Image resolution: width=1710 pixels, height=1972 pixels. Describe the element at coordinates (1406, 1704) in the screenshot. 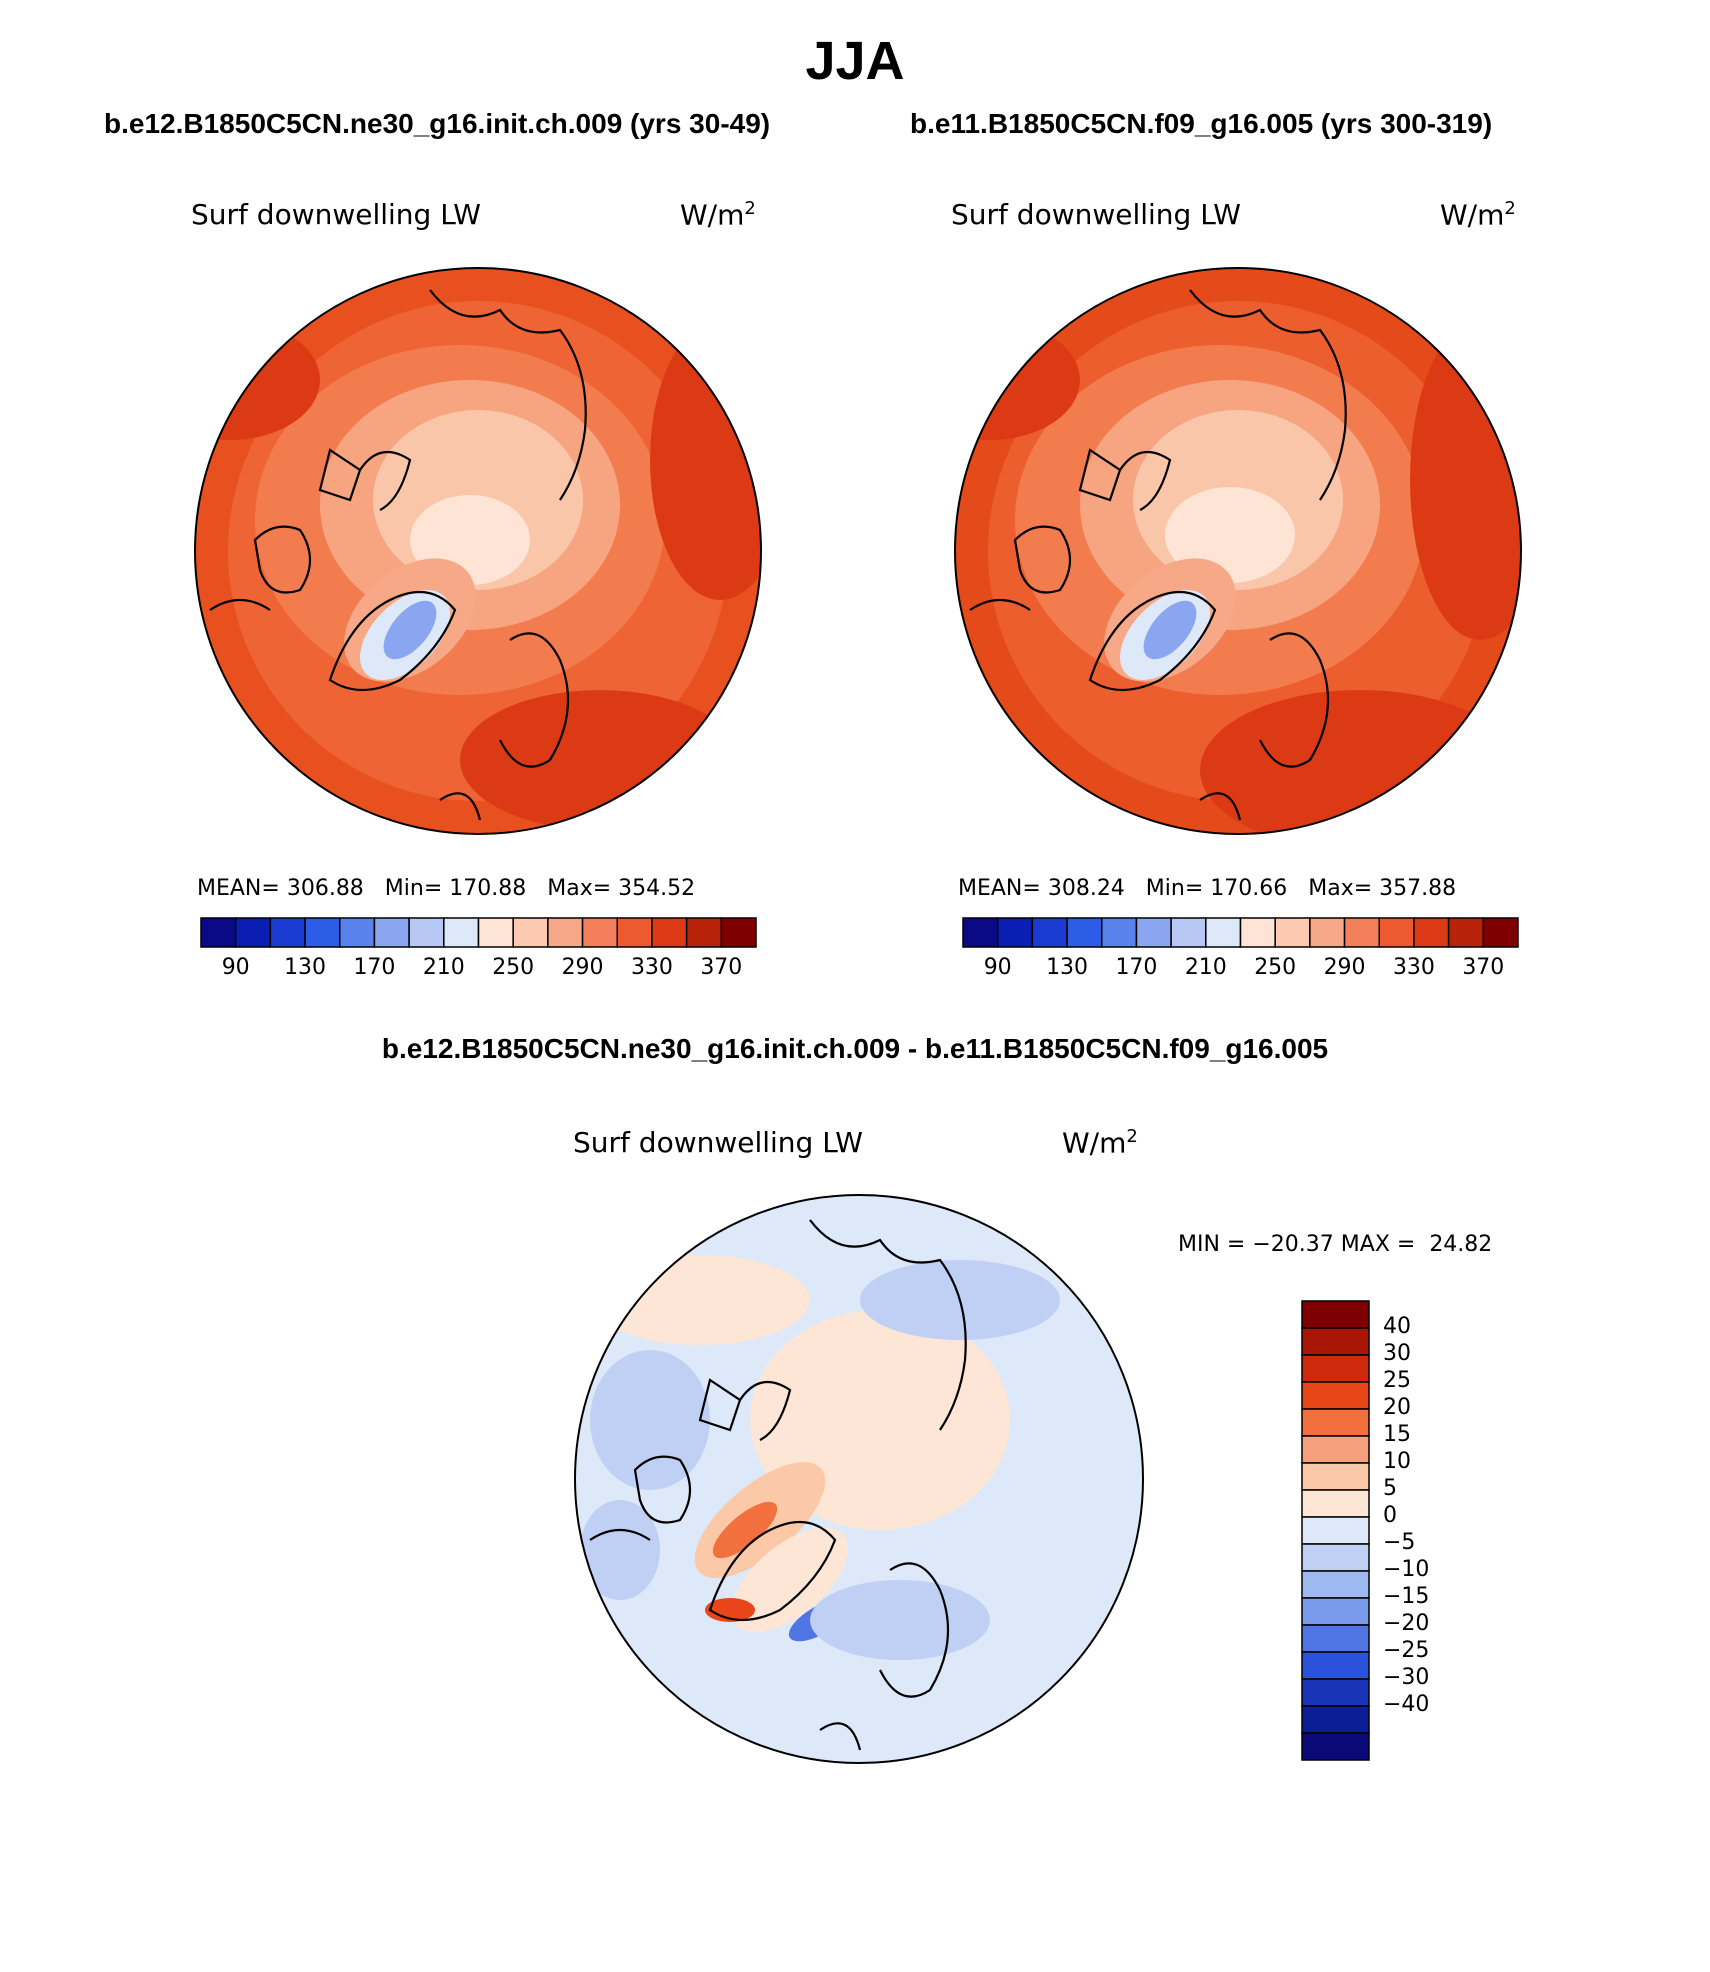

I see `colorbar-tick-label: −40` at that location.